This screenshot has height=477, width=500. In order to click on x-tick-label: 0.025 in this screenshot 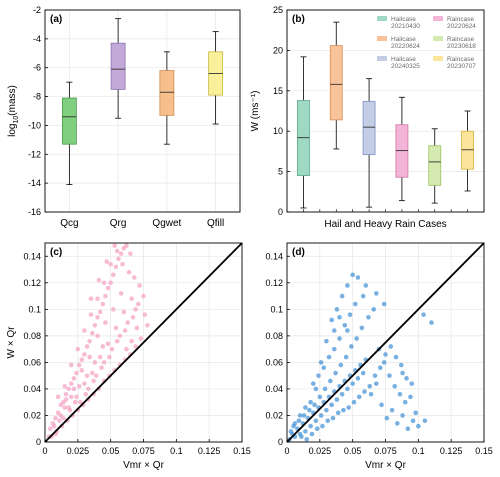, I will do `click(78, 451)`.